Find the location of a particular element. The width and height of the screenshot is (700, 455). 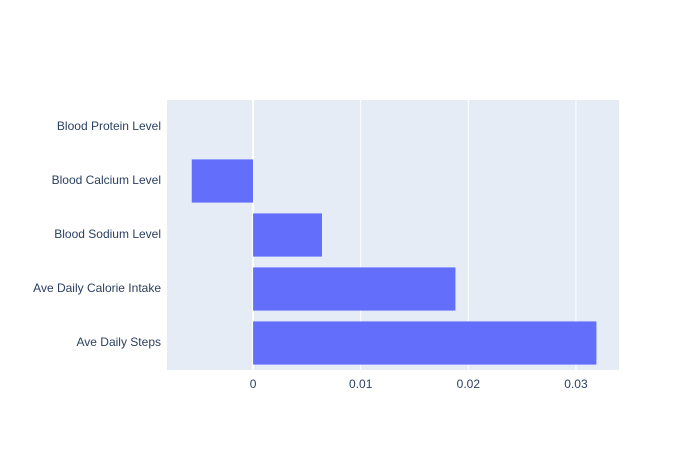

y-tick-label: Blood Protein Level is located at coordinates (109, 126).